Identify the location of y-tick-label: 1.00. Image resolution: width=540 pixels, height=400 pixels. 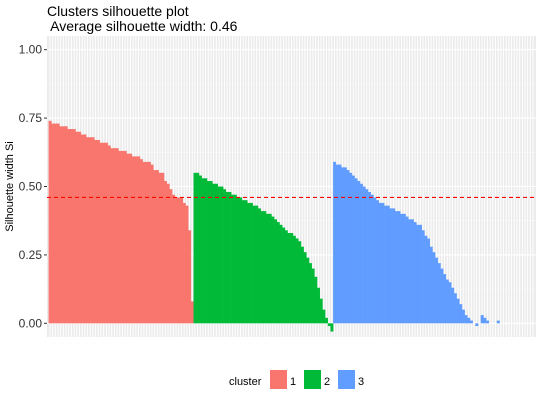
(31, 50).